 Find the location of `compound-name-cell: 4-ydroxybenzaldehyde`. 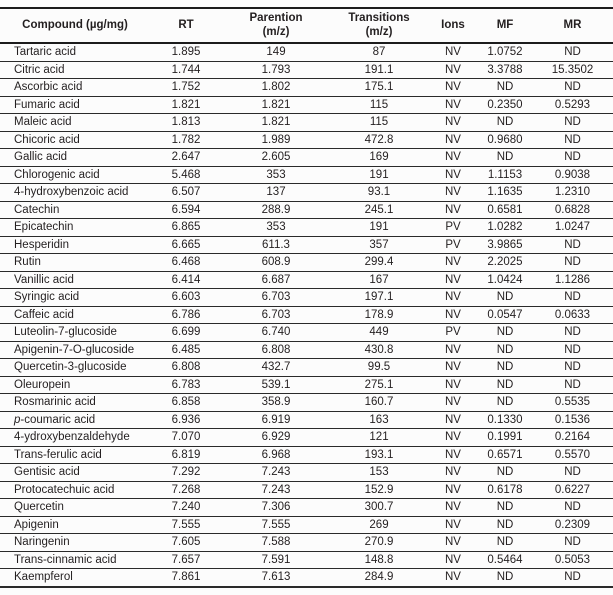

compound-name-cell: 4-ydroxybenzaldehyde is located at coordinates (75, 437).